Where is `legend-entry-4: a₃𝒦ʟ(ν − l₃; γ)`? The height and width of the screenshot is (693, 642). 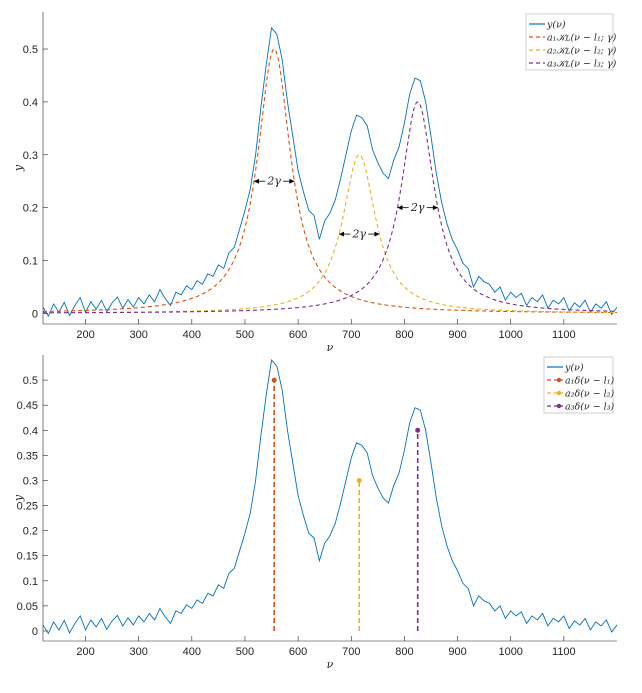 legend-entry-4: a₃𝒦ʟ(ν − l₃; γ) is located at coordinates (582, 64).